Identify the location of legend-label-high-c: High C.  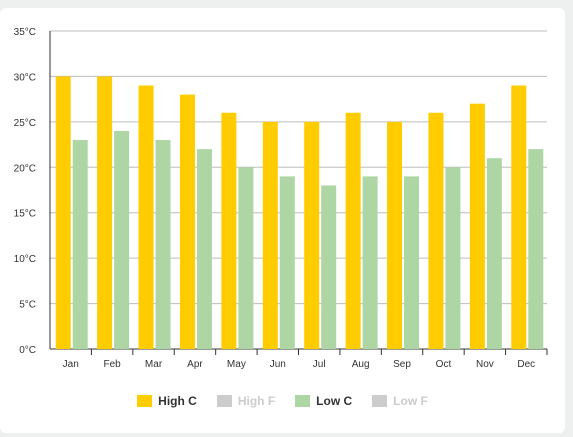
(177, 401).